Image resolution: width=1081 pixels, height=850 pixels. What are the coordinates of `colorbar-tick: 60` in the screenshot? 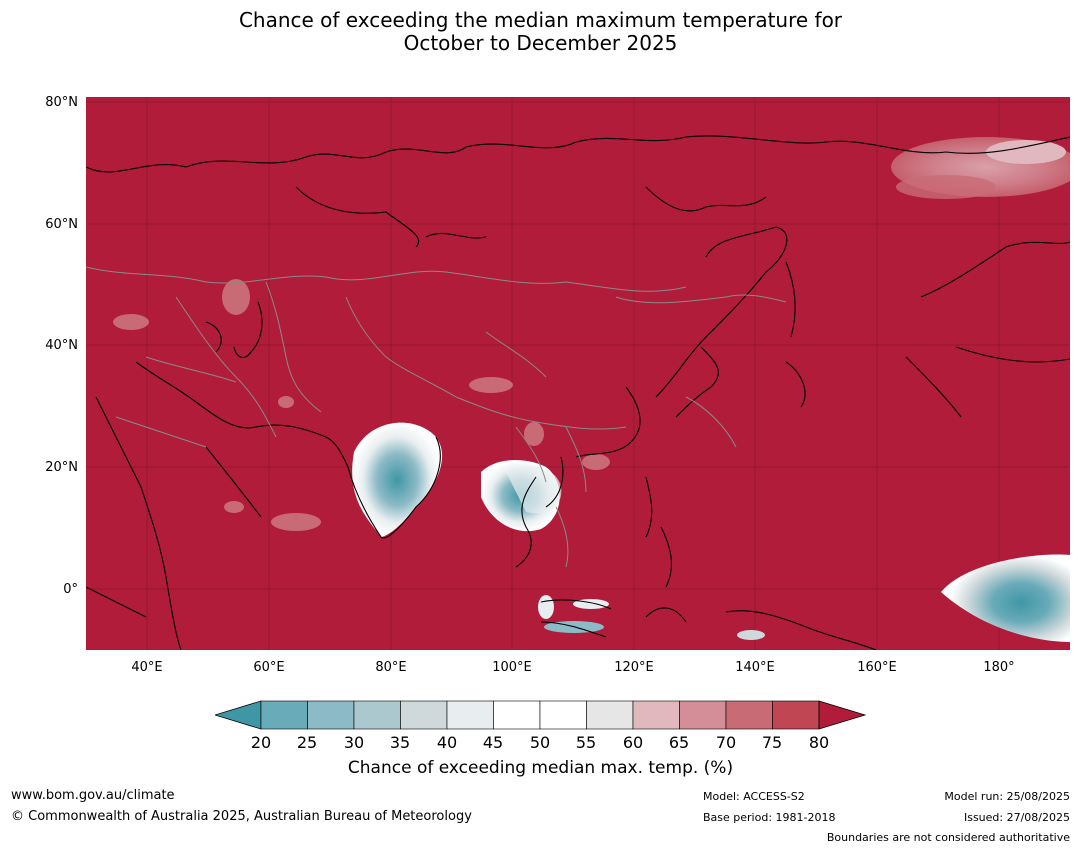 It's located at (633, 742).